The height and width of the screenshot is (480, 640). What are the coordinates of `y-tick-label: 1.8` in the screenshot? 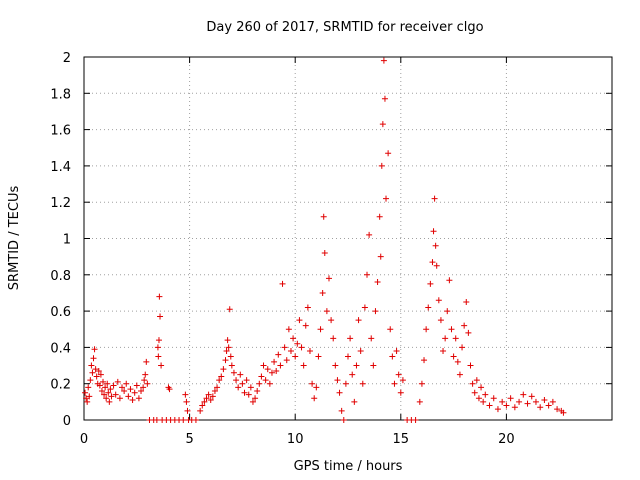 It's located at (60, 94).